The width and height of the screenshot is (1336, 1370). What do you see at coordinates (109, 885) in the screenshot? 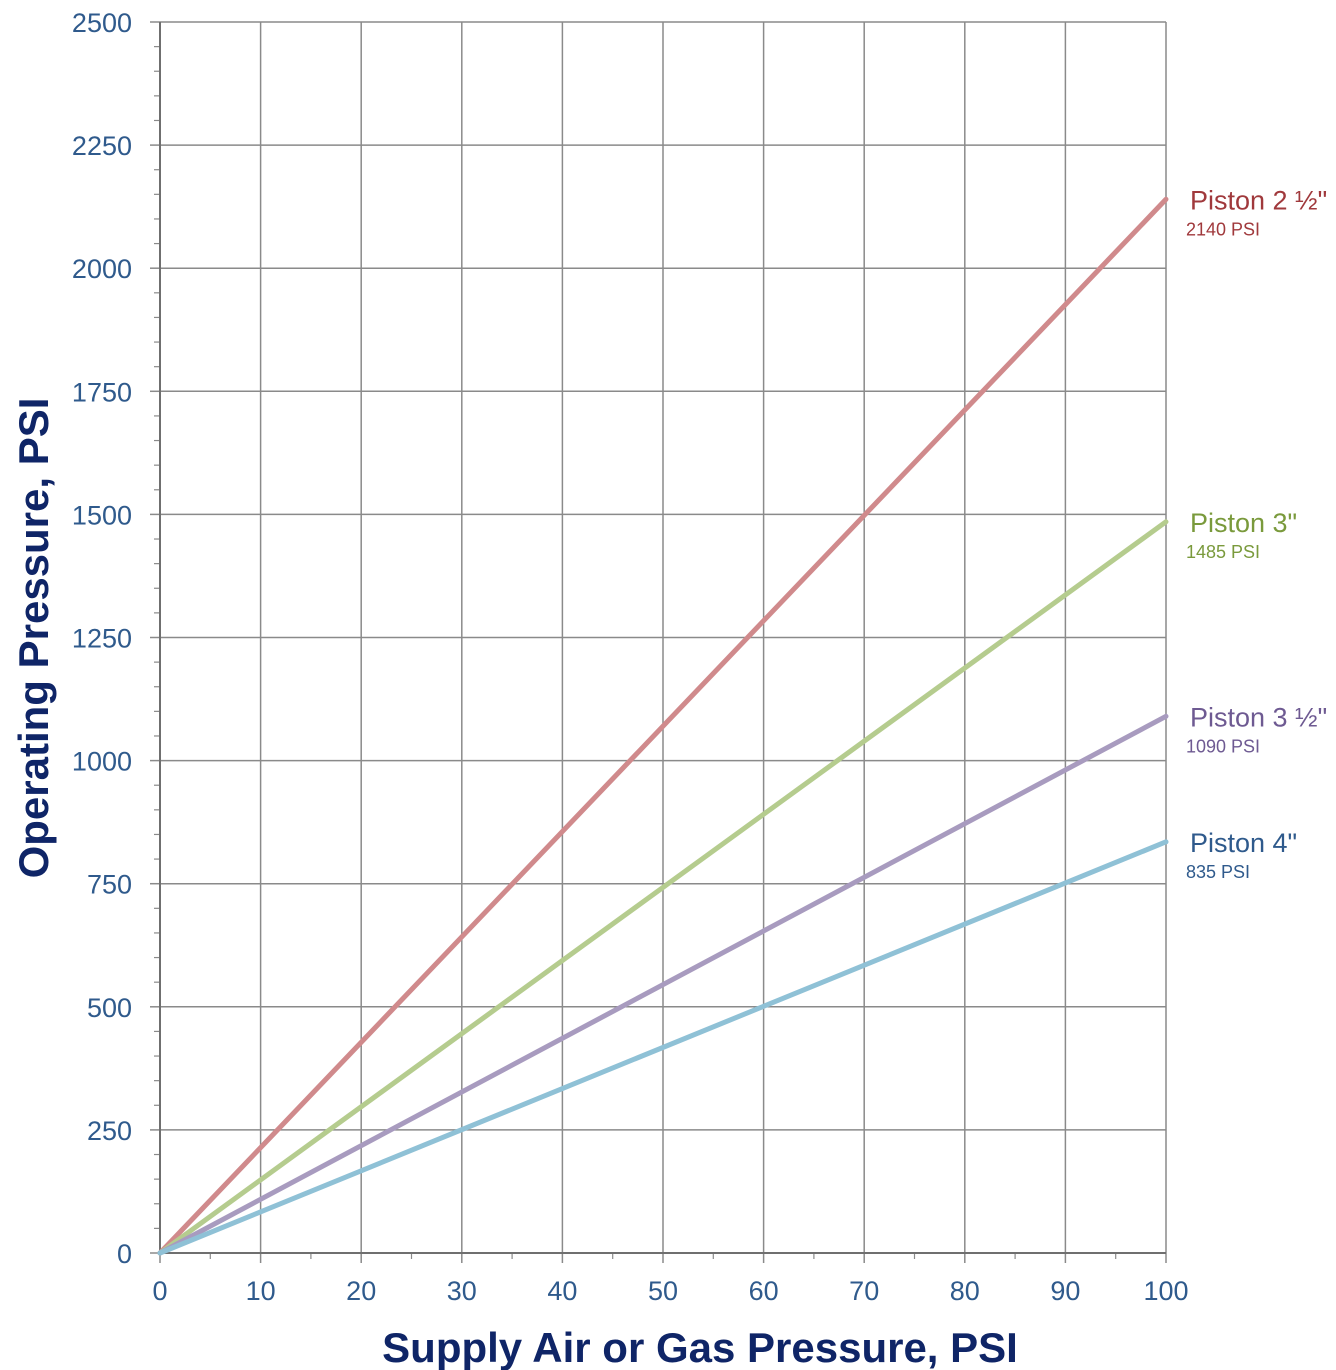
I see `y-tick-label: 750` at bounding box center [109, 885].